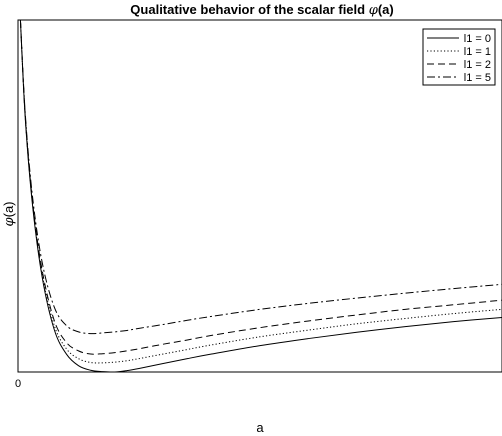 This screenshot has height=436, width=502. Describe the element at coordinates (374, 10) in the screenshot. I see `chart-title-phi-symbol: φ` at that location.